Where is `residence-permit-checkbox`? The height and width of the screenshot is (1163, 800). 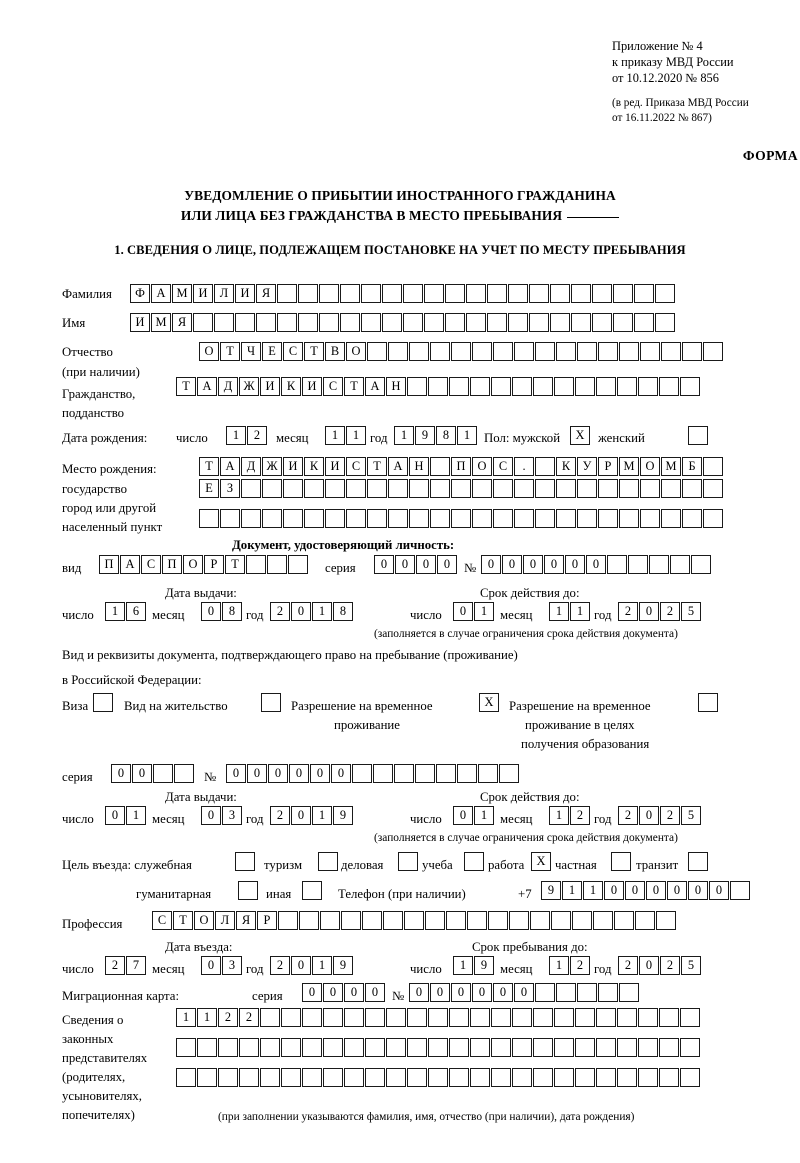 residence-permit-checkbox is located at coordinates (271, 702).